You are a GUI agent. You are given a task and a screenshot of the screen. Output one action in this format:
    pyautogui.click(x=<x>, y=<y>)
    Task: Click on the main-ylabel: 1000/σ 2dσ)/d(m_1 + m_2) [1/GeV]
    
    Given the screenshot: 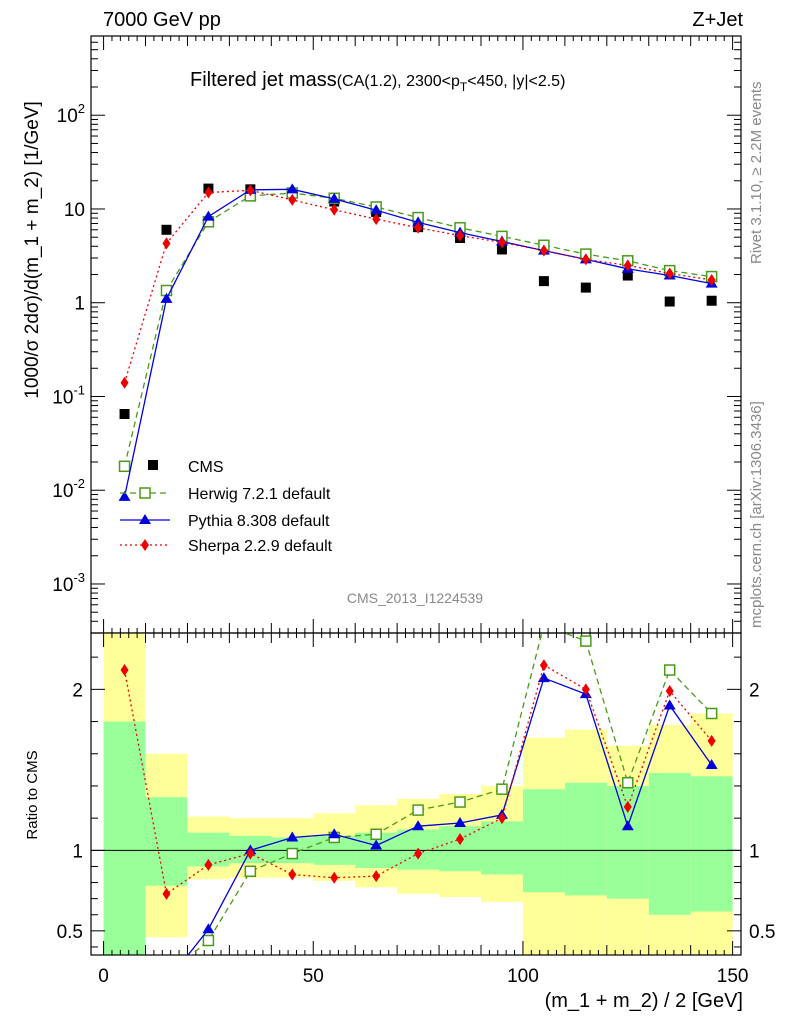 What is the action you would take?
    pyautogui.click(x=32, y=250)
    